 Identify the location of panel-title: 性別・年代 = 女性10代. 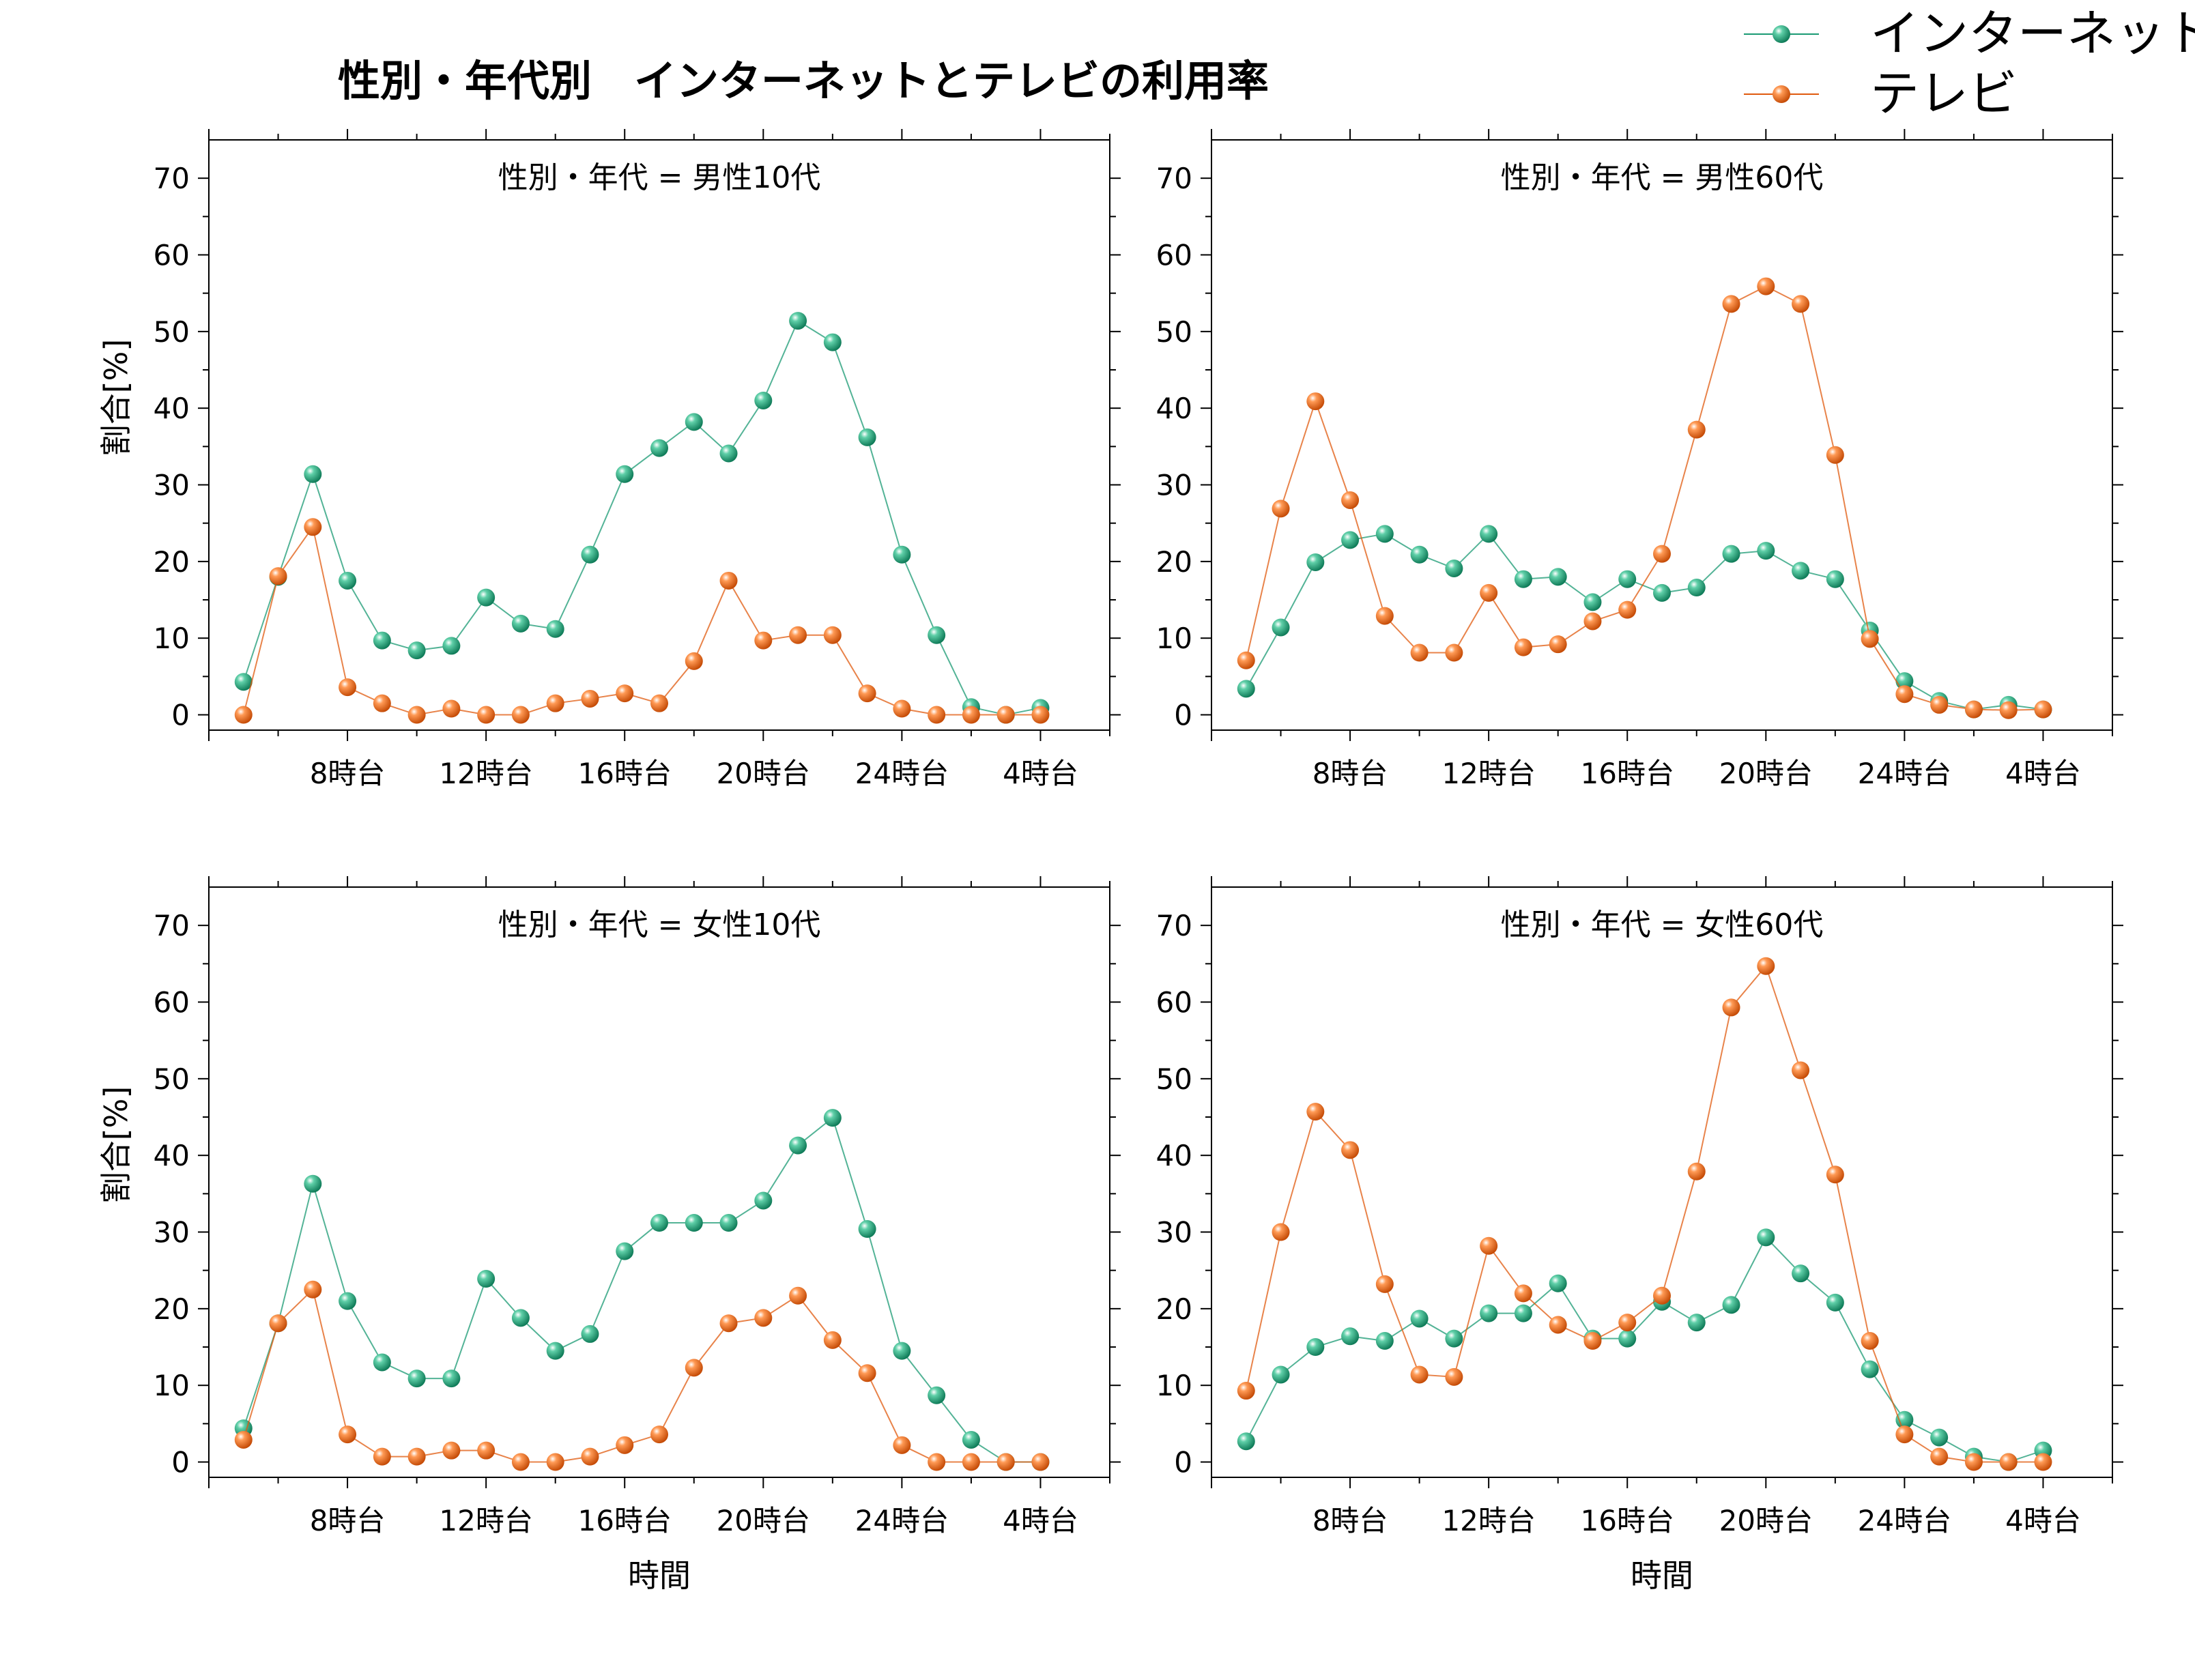
(659, 925).